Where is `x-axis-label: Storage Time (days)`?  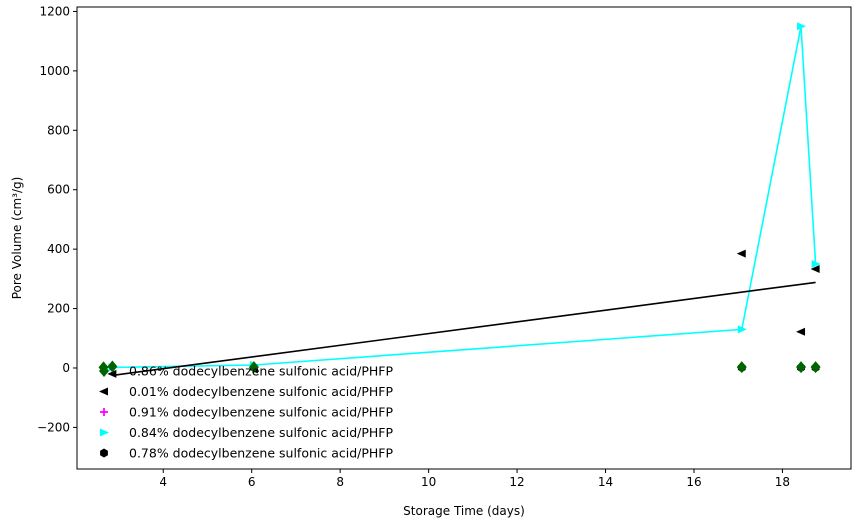 x-axis-label: Storage Time (days) is located at coordinates (464, 511).